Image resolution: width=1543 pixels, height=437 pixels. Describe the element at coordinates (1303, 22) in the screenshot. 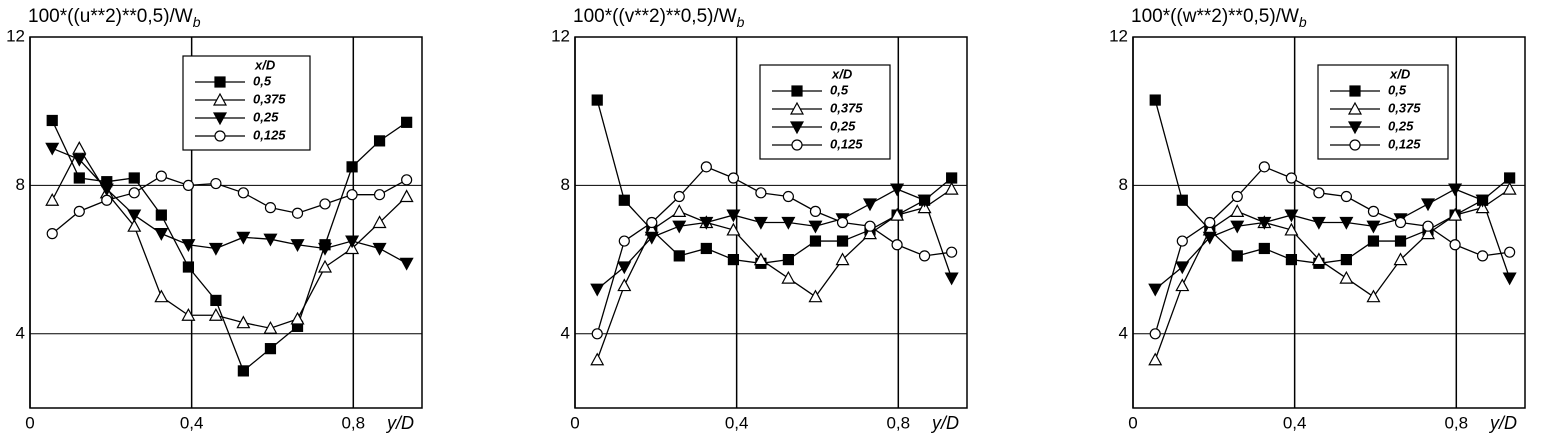

I see `title-subscript: b` at that location.